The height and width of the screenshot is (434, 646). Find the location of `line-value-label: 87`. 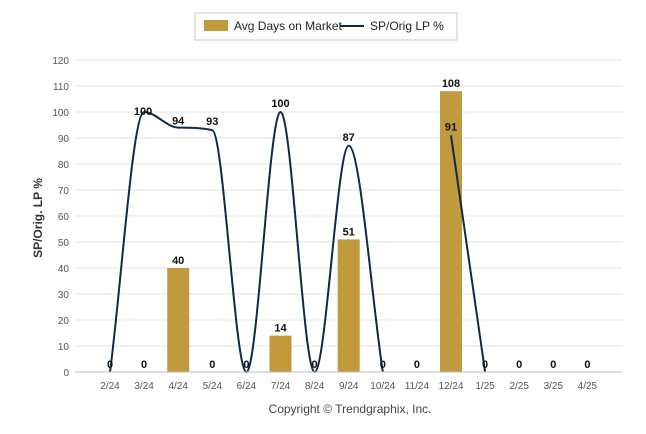

line-value-label: 87 is located at coordinates (349, 138).